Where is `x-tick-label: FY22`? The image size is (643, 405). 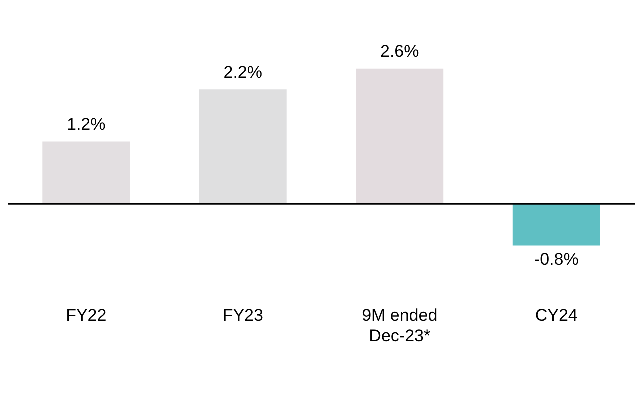
x-tick-label: FY22 is located at coordinates (86, 316).